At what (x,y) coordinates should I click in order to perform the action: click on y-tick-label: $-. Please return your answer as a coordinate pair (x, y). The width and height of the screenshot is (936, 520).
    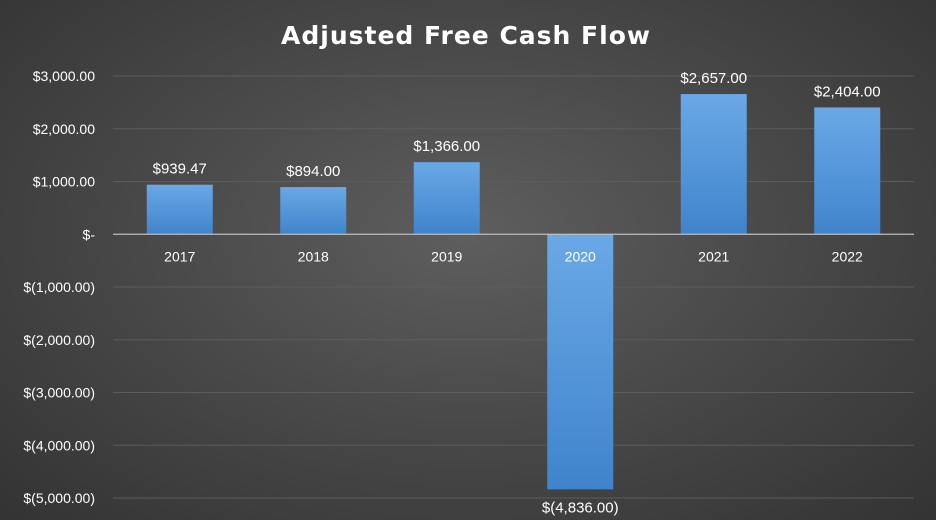
    Looking at the image, I should click on (89, 234).